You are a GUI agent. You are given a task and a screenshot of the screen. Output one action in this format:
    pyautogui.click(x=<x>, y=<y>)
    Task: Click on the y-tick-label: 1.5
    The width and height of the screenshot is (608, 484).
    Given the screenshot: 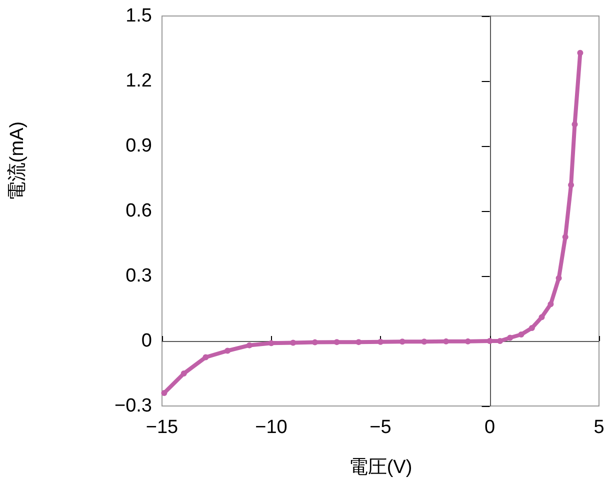 What is the action you would take?
    pyautogui.click(x=139, y=16)
    